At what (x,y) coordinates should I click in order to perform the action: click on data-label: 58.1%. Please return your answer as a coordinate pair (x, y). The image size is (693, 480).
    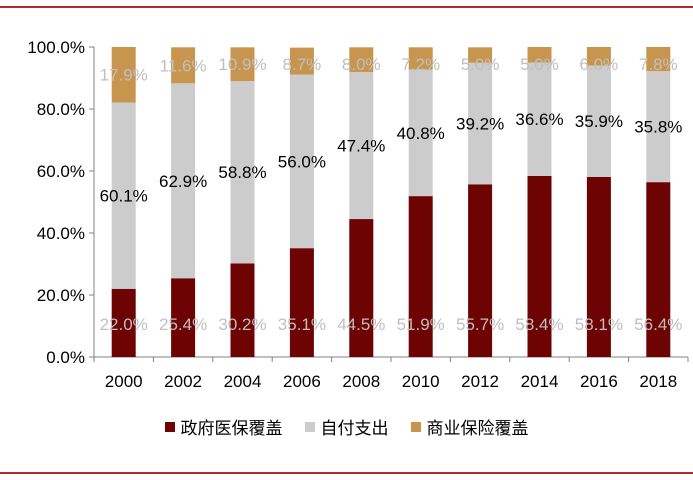
    Looking at the image, I should click on (599, 324).